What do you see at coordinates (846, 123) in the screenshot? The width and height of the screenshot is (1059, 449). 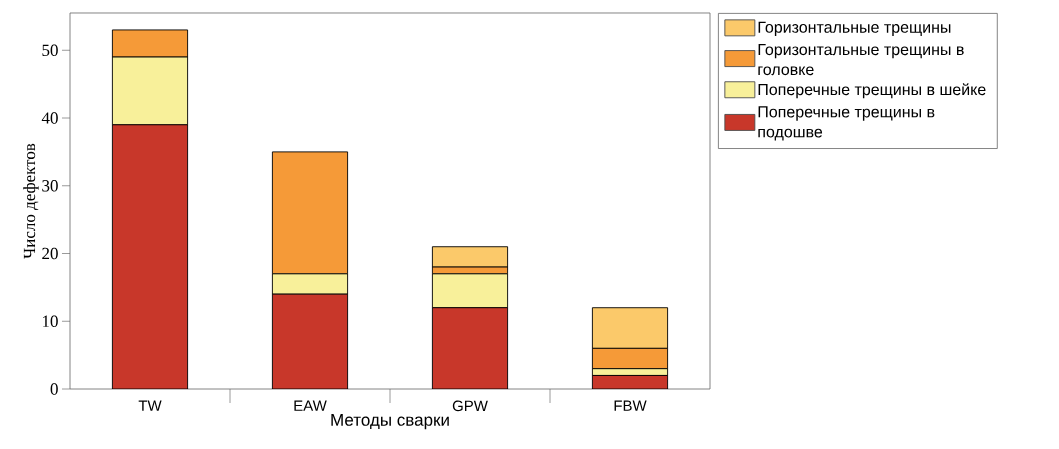 I see `legend-label: Поперечные трещины в подошве` at bounding box center [846, 123].